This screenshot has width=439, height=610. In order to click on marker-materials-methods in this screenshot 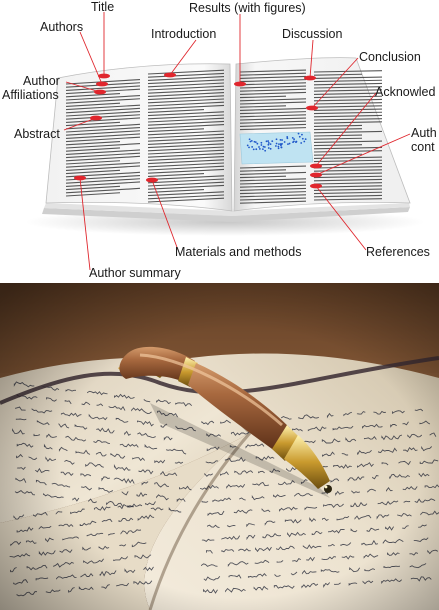, I will do `click(152, 180)`.